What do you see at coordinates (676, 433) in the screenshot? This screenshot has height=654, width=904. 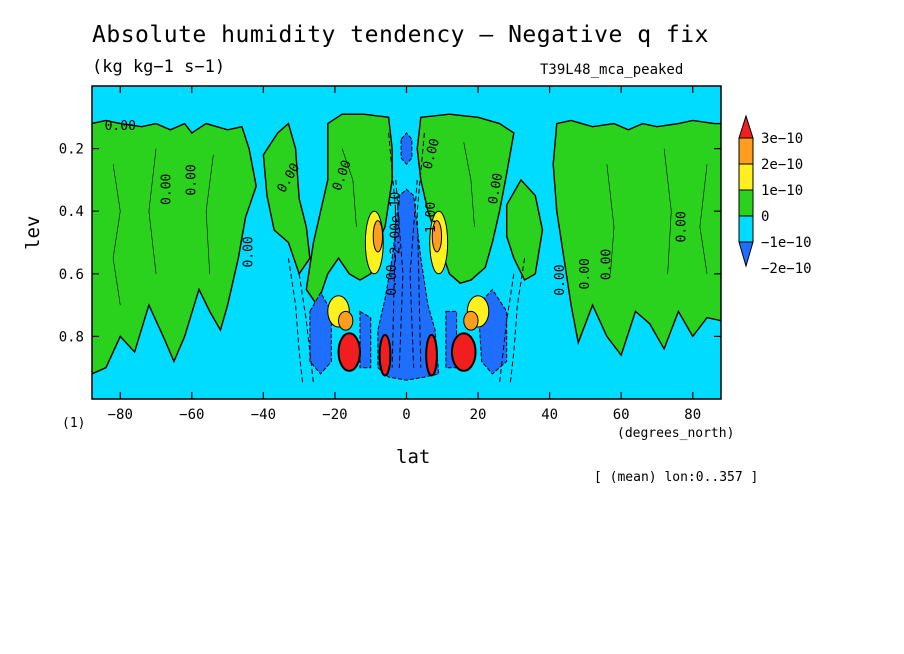 I see `x-axis-units: (degrees_north)` at bounding box center [676, 433].